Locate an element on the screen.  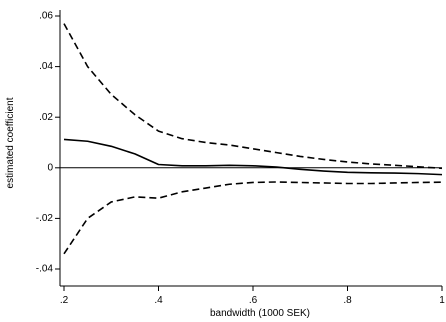
y-tick-label: .02 is located at coordinates (46, 117).